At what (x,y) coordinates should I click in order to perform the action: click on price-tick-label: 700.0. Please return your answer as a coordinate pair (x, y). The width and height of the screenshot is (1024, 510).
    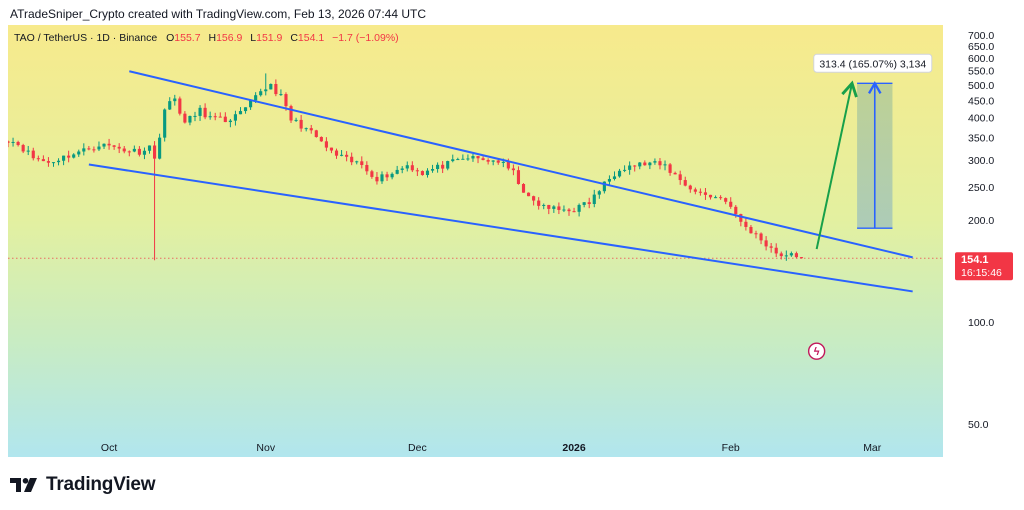
    Looking at the image, I should click on (981, 36).